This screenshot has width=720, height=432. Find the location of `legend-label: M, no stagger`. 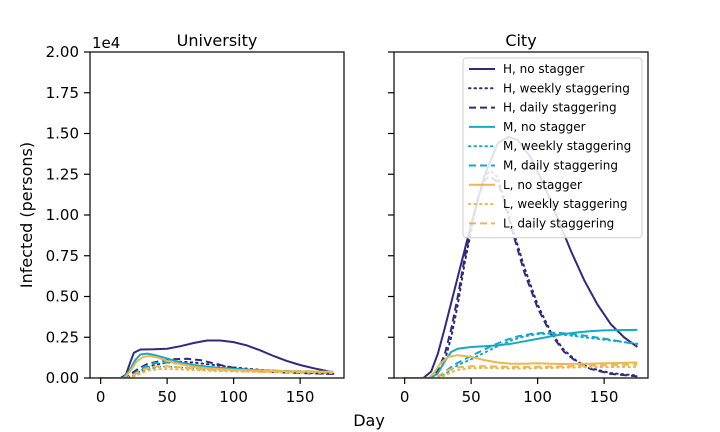

legend-label: M, no stagger is located at coordinates (544, 127).